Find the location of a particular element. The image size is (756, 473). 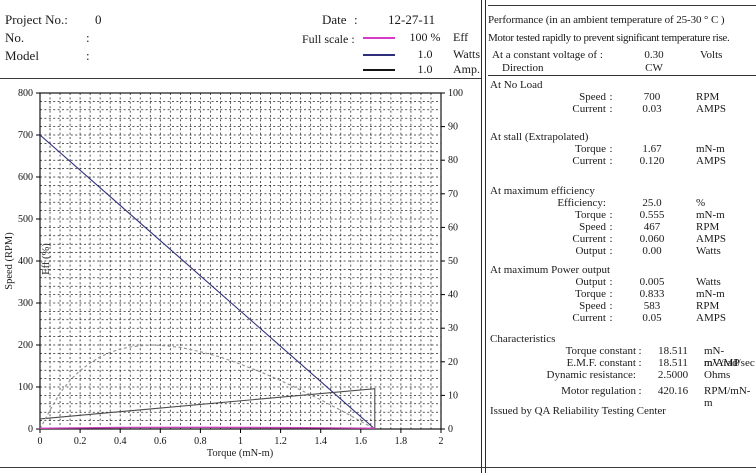

svg-text: 80 is located at coordinates (453, 160).